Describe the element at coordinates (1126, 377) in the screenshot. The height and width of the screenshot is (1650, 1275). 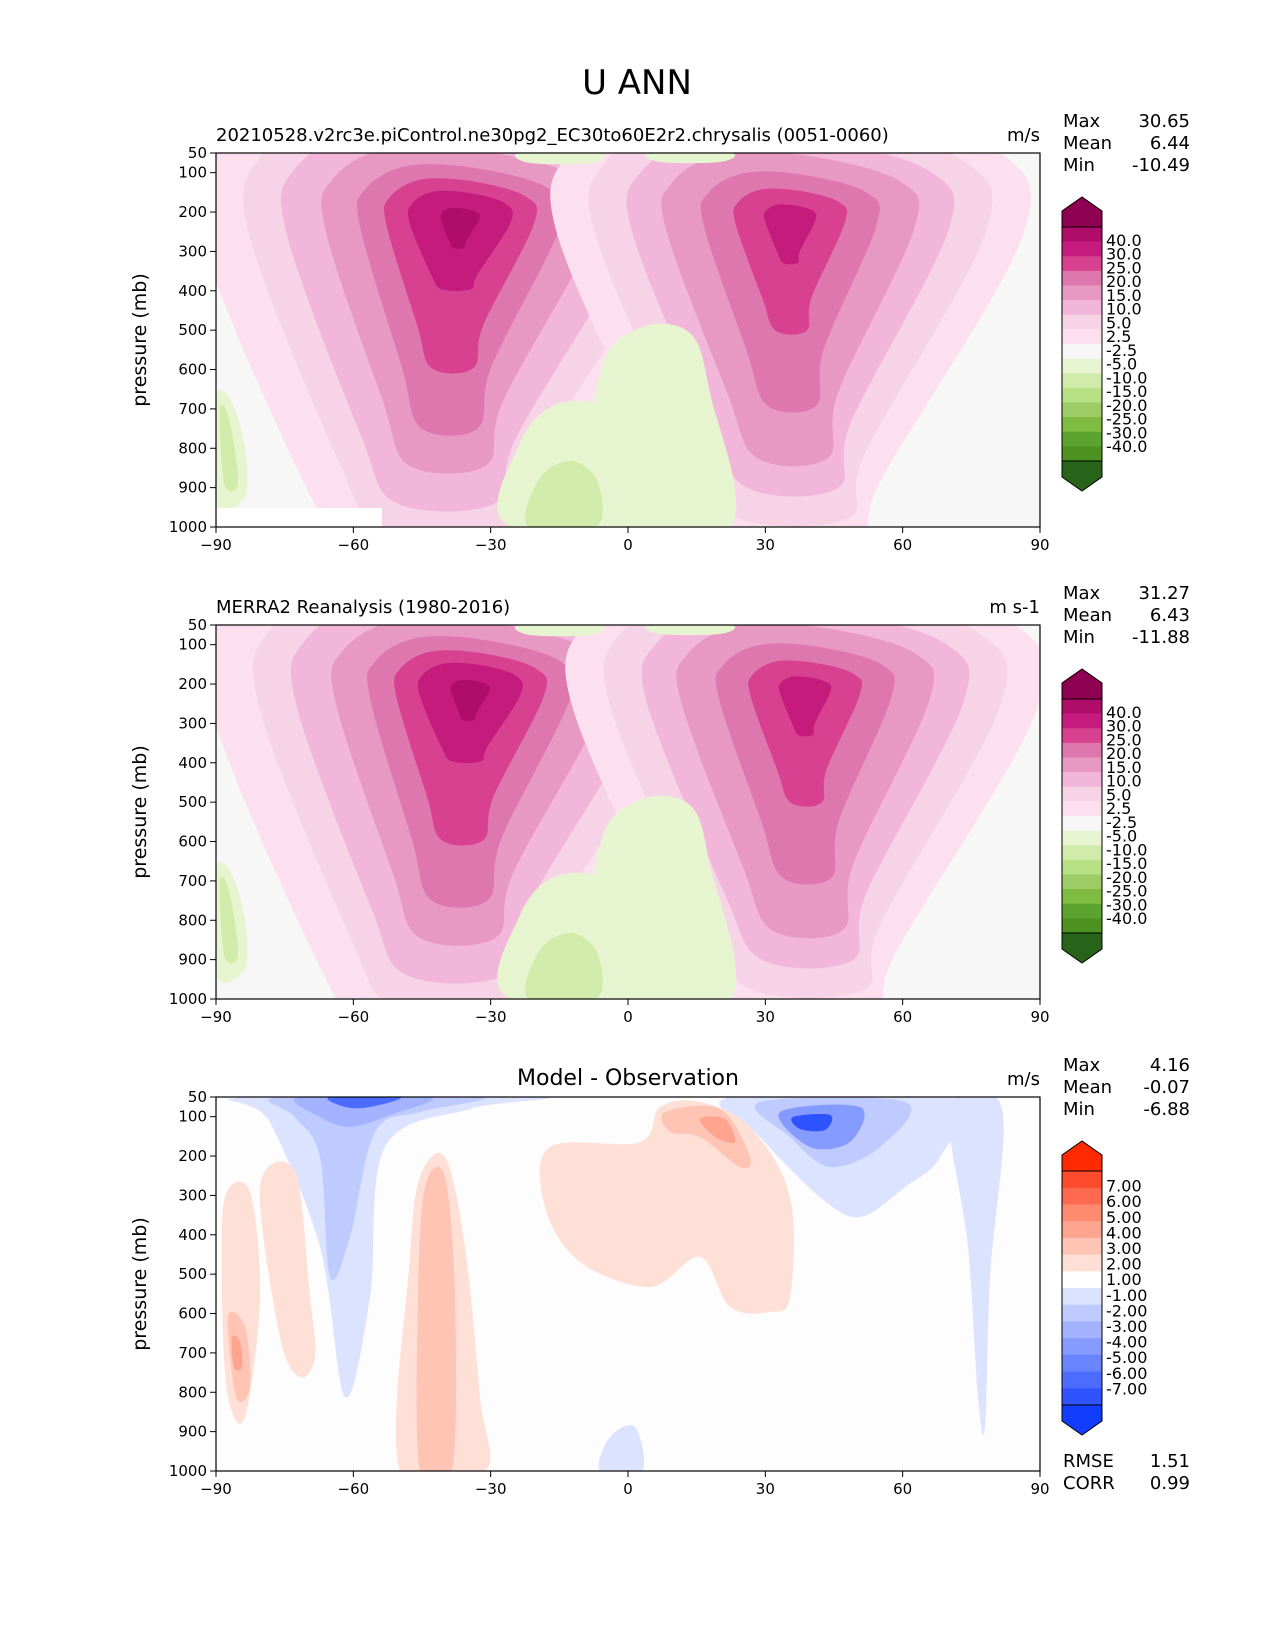
I see `colorbar-label: -10.0` at that location.